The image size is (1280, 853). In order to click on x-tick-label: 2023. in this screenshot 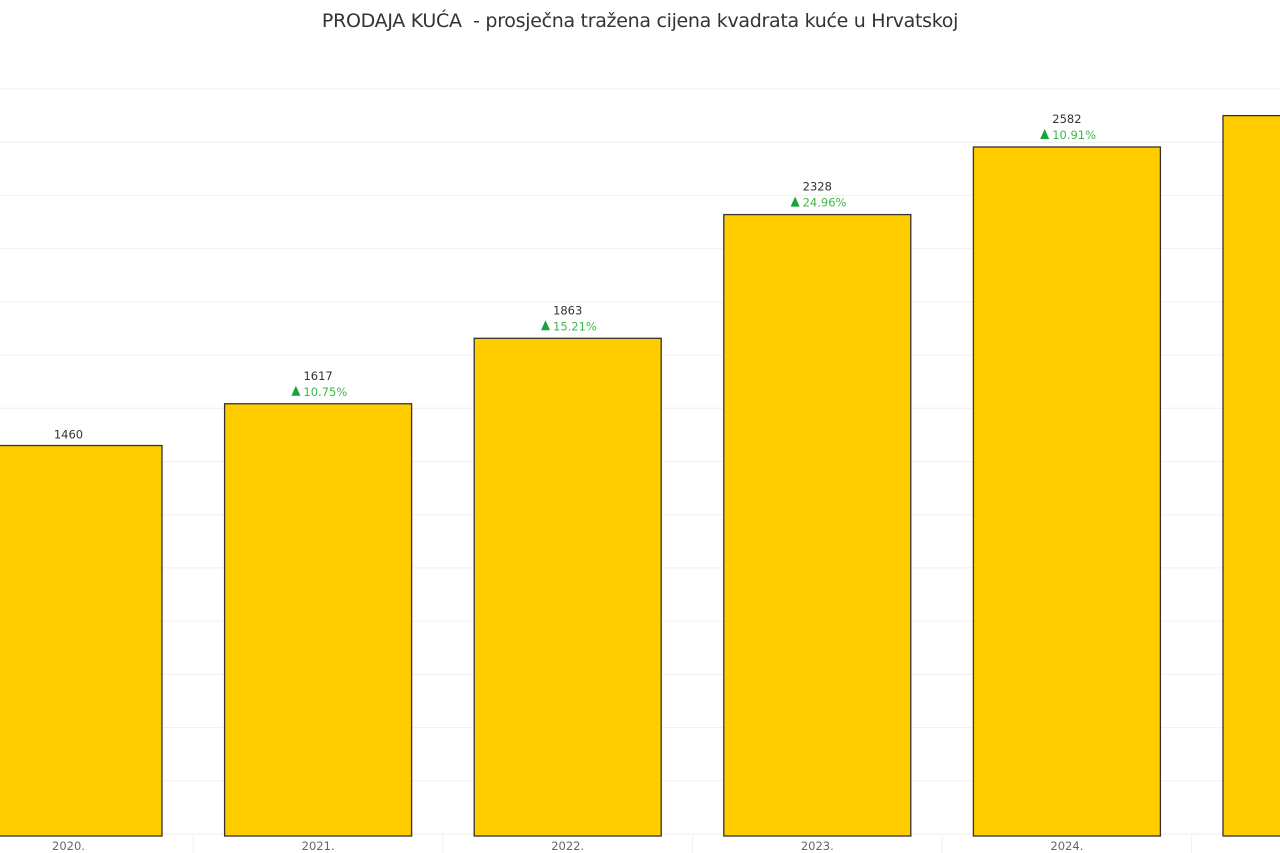, I will do `click(817, 846)`.